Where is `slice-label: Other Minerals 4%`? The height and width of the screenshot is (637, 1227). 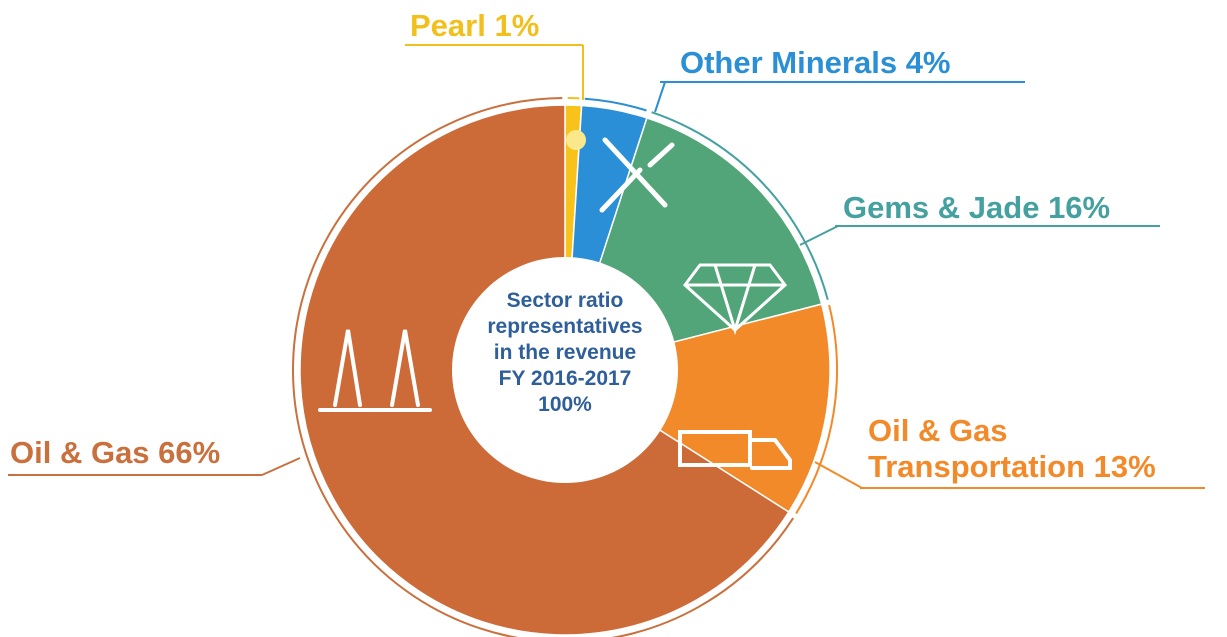 slice-label: Other Minerals 4% is located at coordinates (880, 63).